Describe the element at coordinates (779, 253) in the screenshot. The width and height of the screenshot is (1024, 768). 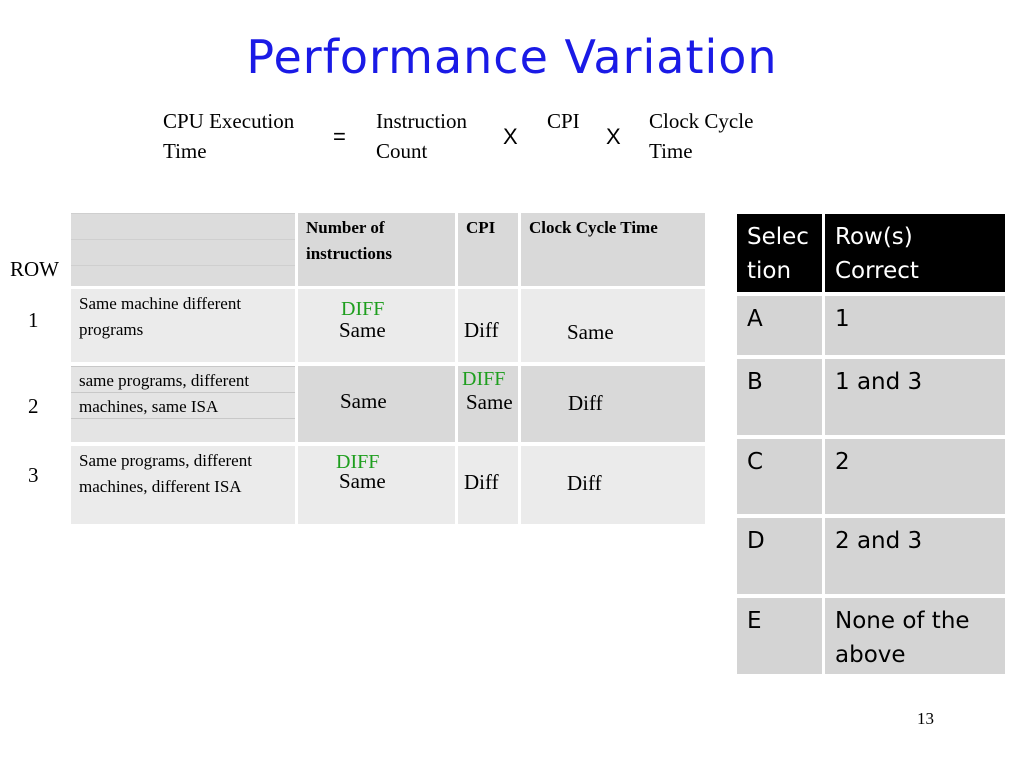
I see `header-selection: Selection` at that location.